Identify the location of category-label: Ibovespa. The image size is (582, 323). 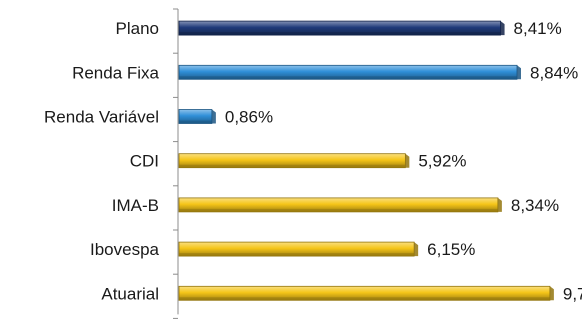
(125, 249).